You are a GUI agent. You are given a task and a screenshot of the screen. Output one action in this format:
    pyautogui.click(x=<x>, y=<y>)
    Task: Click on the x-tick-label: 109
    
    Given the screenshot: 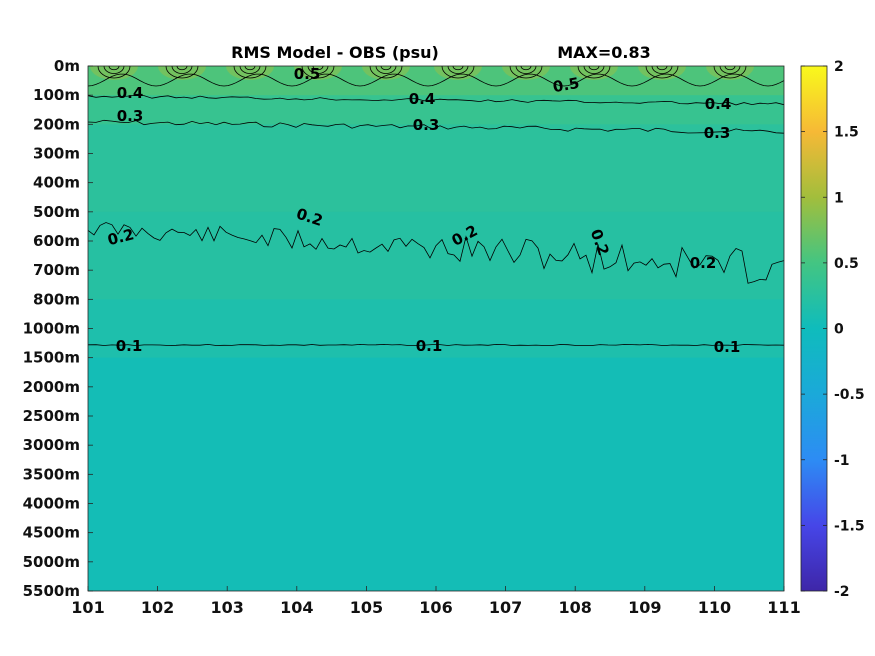 What is the action you would take?
    pyautogui.click(x=644, y=607)
    